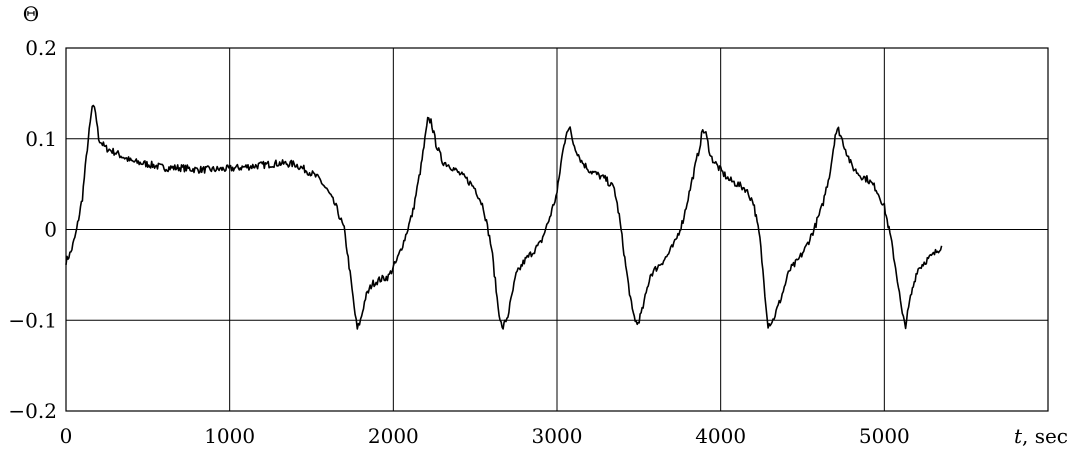  I want to click on y-tick-label: −0.1, so click(32, 320).